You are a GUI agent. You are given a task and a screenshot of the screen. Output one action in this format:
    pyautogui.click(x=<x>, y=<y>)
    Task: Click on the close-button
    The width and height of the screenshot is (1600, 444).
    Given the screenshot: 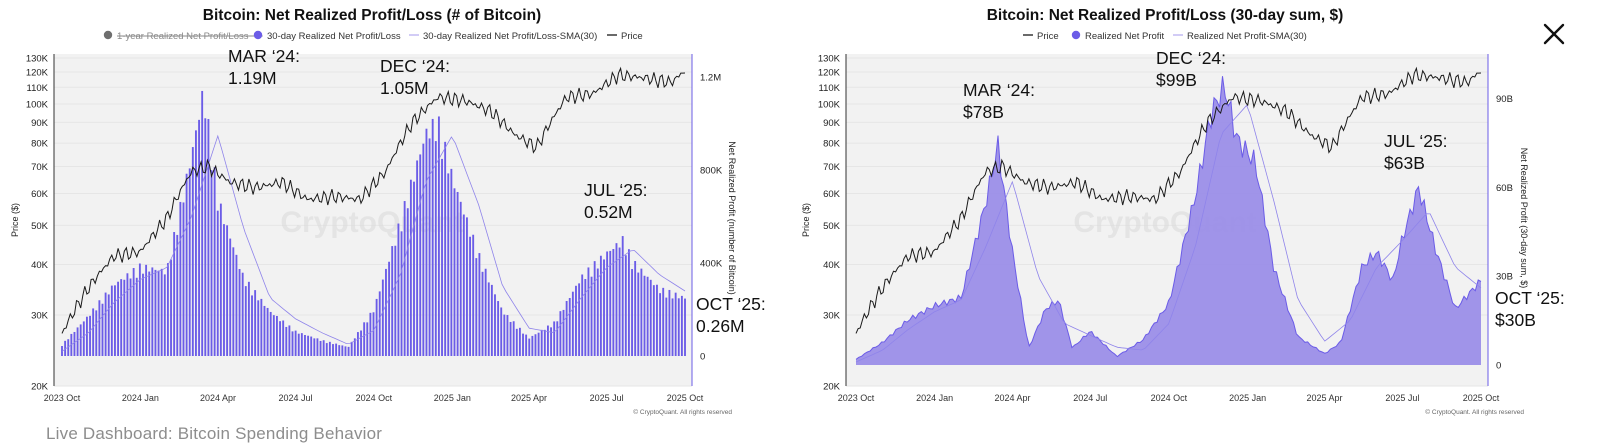 What is the action you would take?
    pyautogui.click(x=1554, y=34)
    